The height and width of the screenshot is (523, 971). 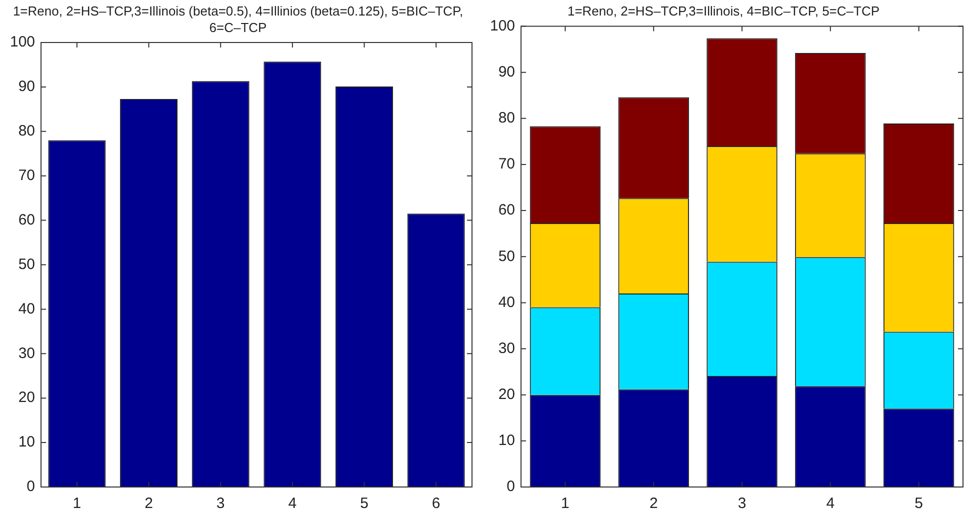 I want to click on x-tick-label: 6, so click(x=436, y=503).